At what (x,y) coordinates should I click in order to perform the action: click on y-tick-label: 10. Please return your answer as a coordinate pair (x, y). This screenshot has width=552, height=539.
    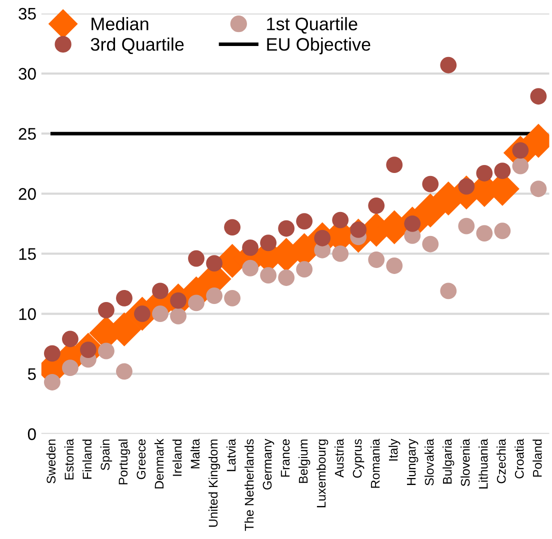
    Looking at the image, I should click on (27, 314).